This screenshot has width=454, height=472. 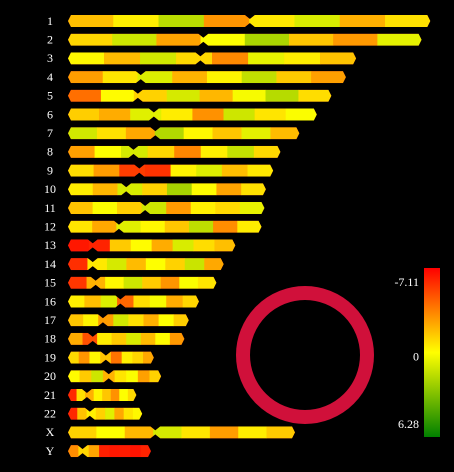 What do you see at coordinates (50, 152) in the screenshot?
I see `chromosome-label: 8` at bounding box center [50, 152].